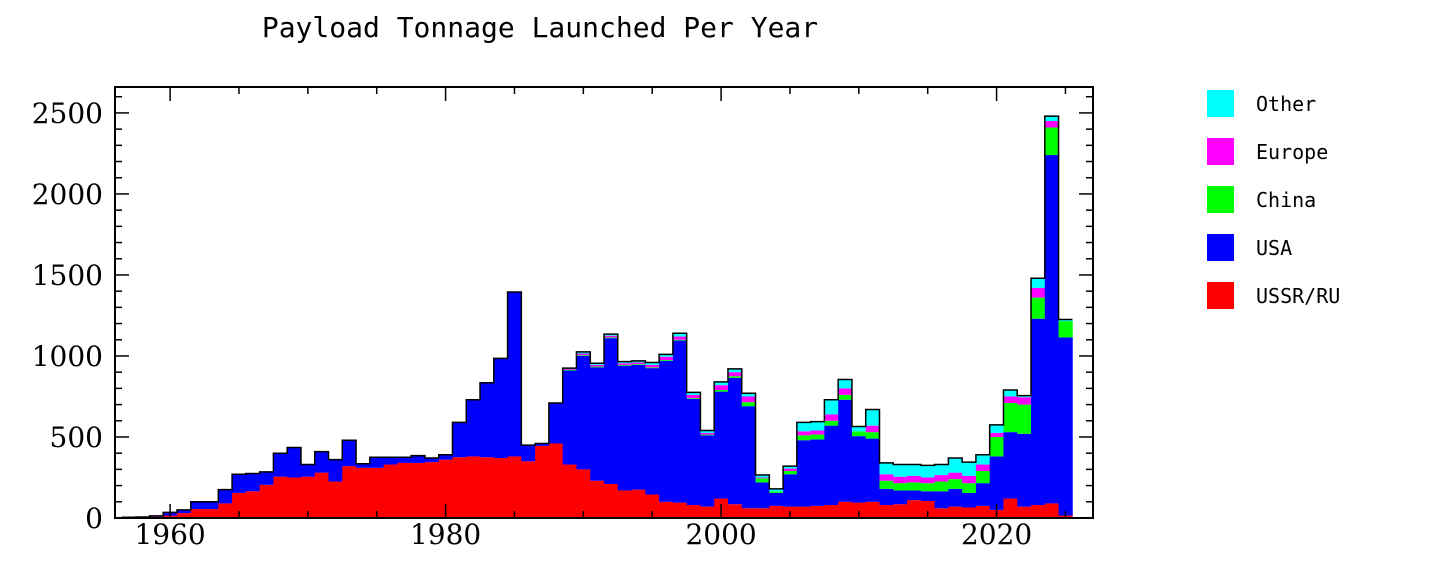 This screenshot has width=1433, height=576. What do you see at coordinates (487, 487) in the screenshot?
I see `bar-ussr-ru-1983` at bounding box center [487, 487].